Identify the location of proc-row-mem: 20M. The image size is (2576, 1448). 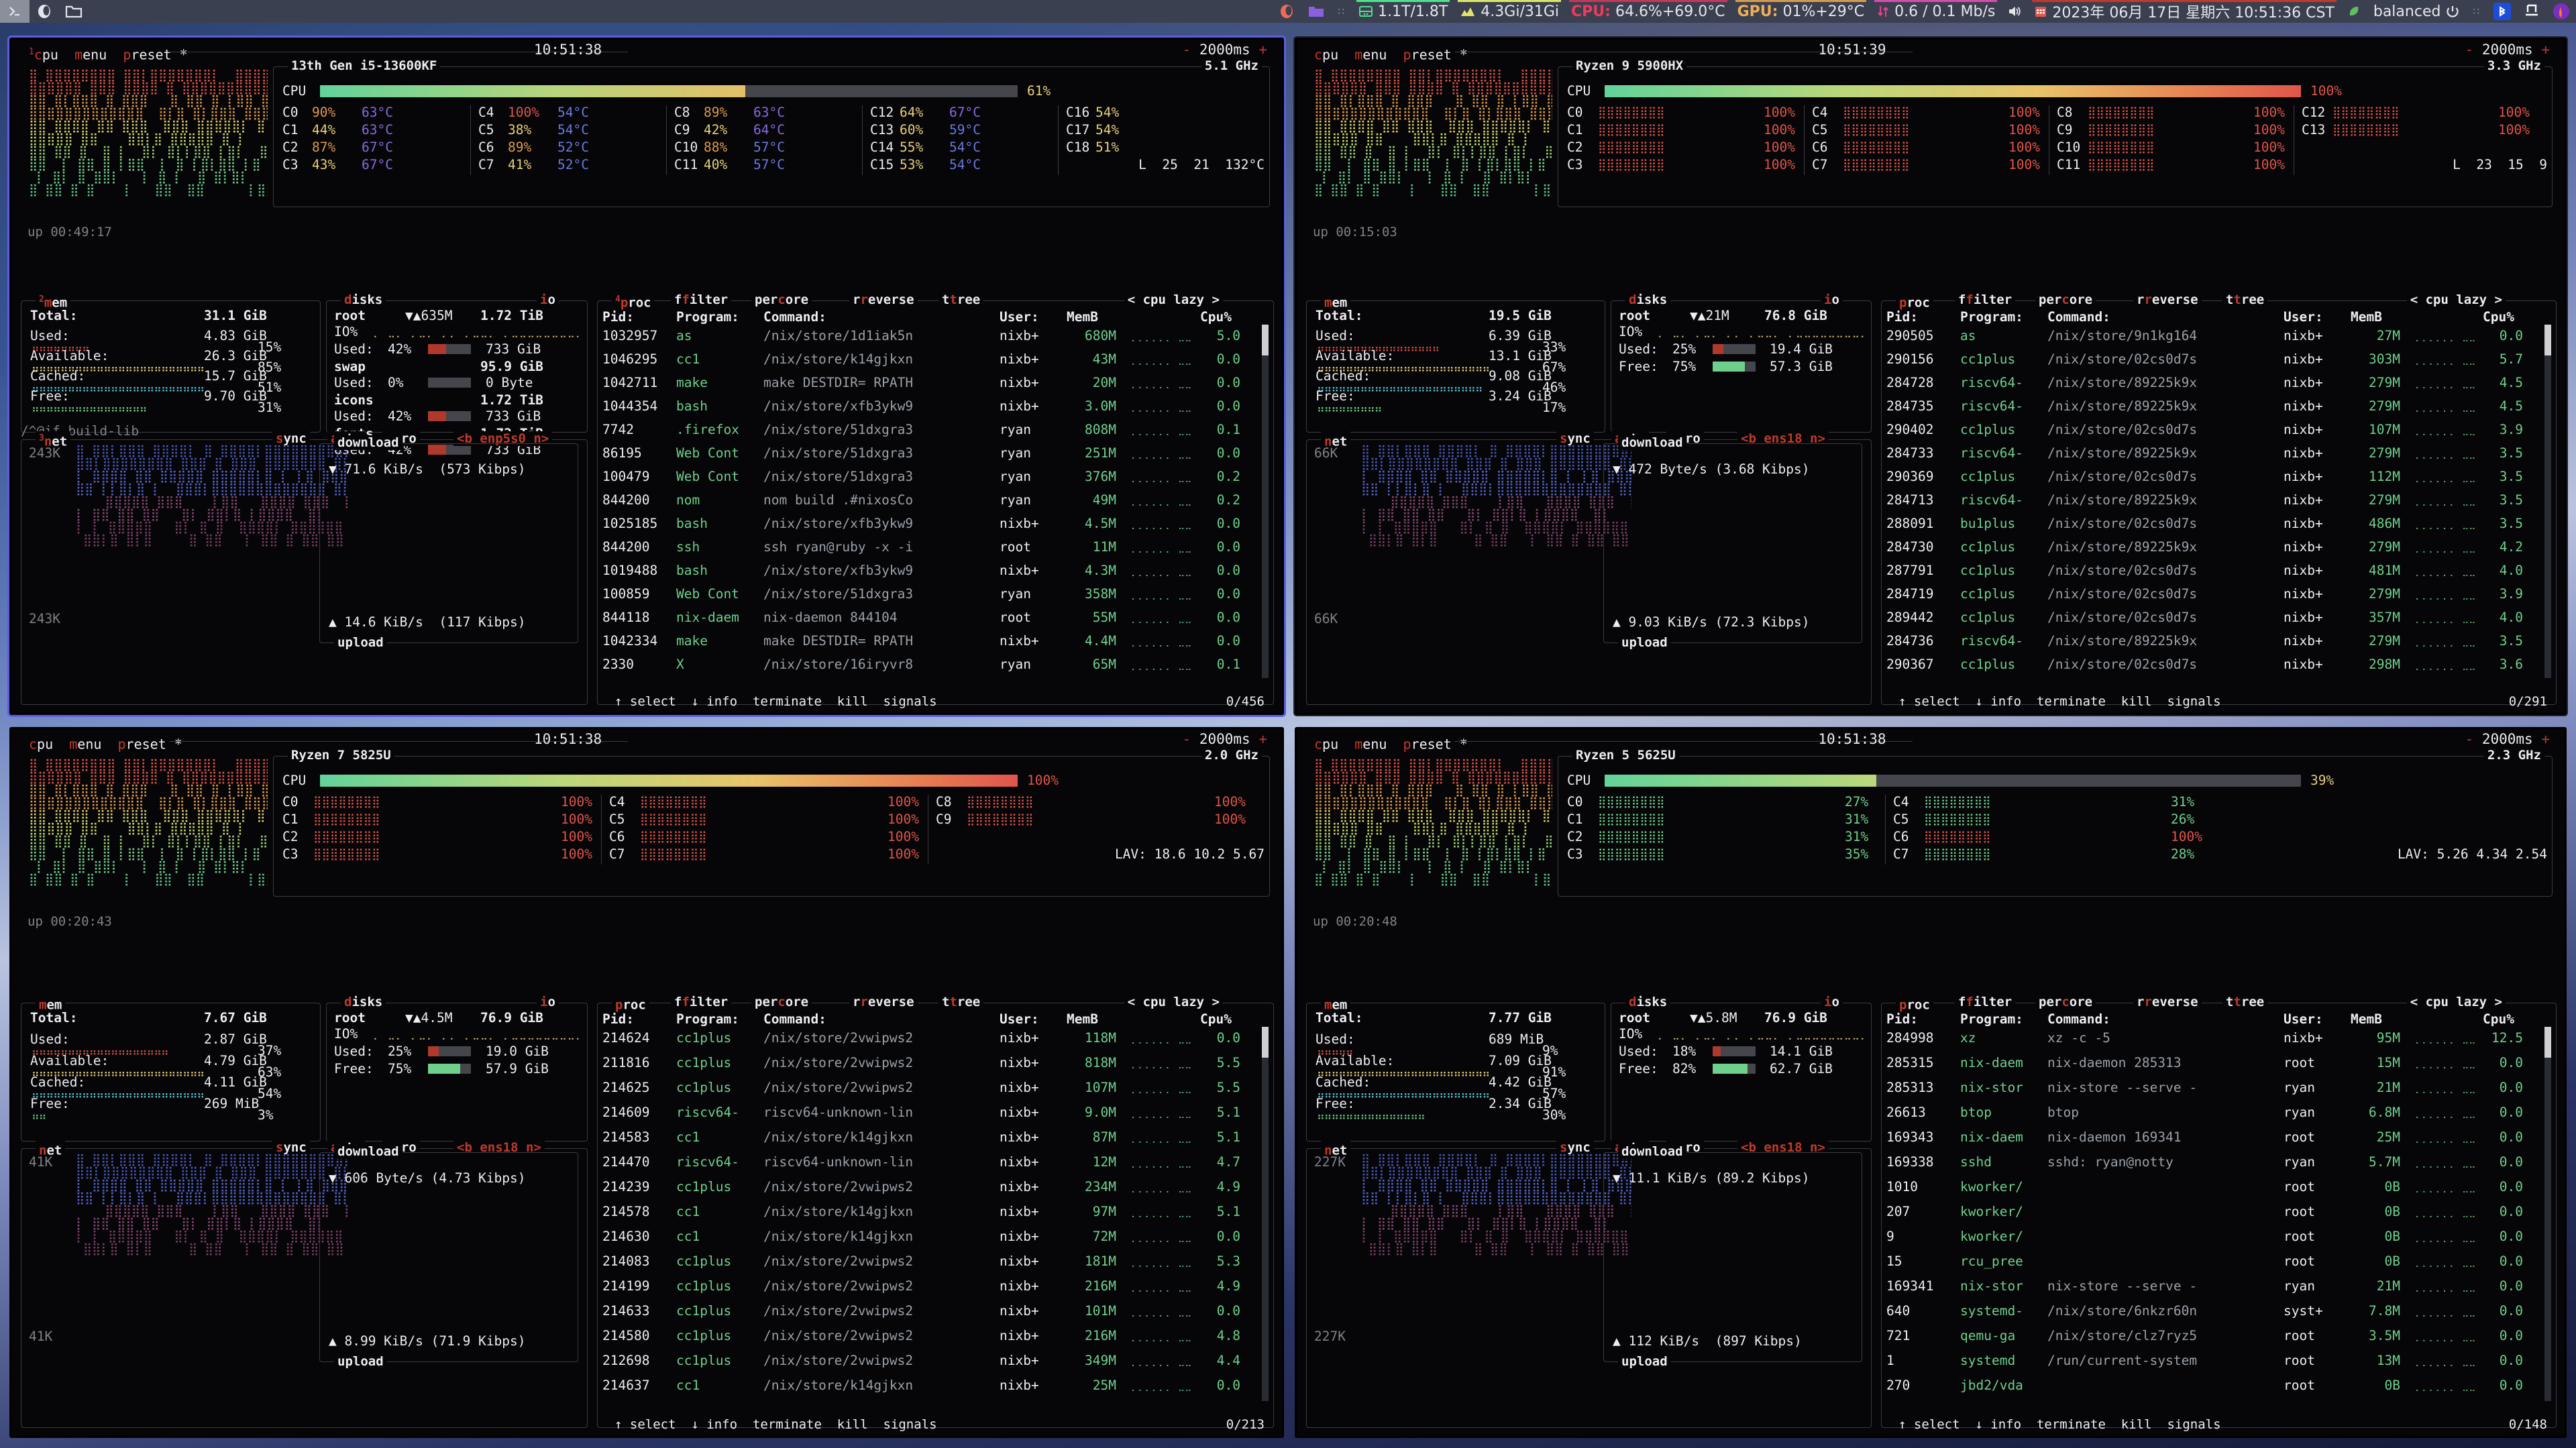
(1104, 382).